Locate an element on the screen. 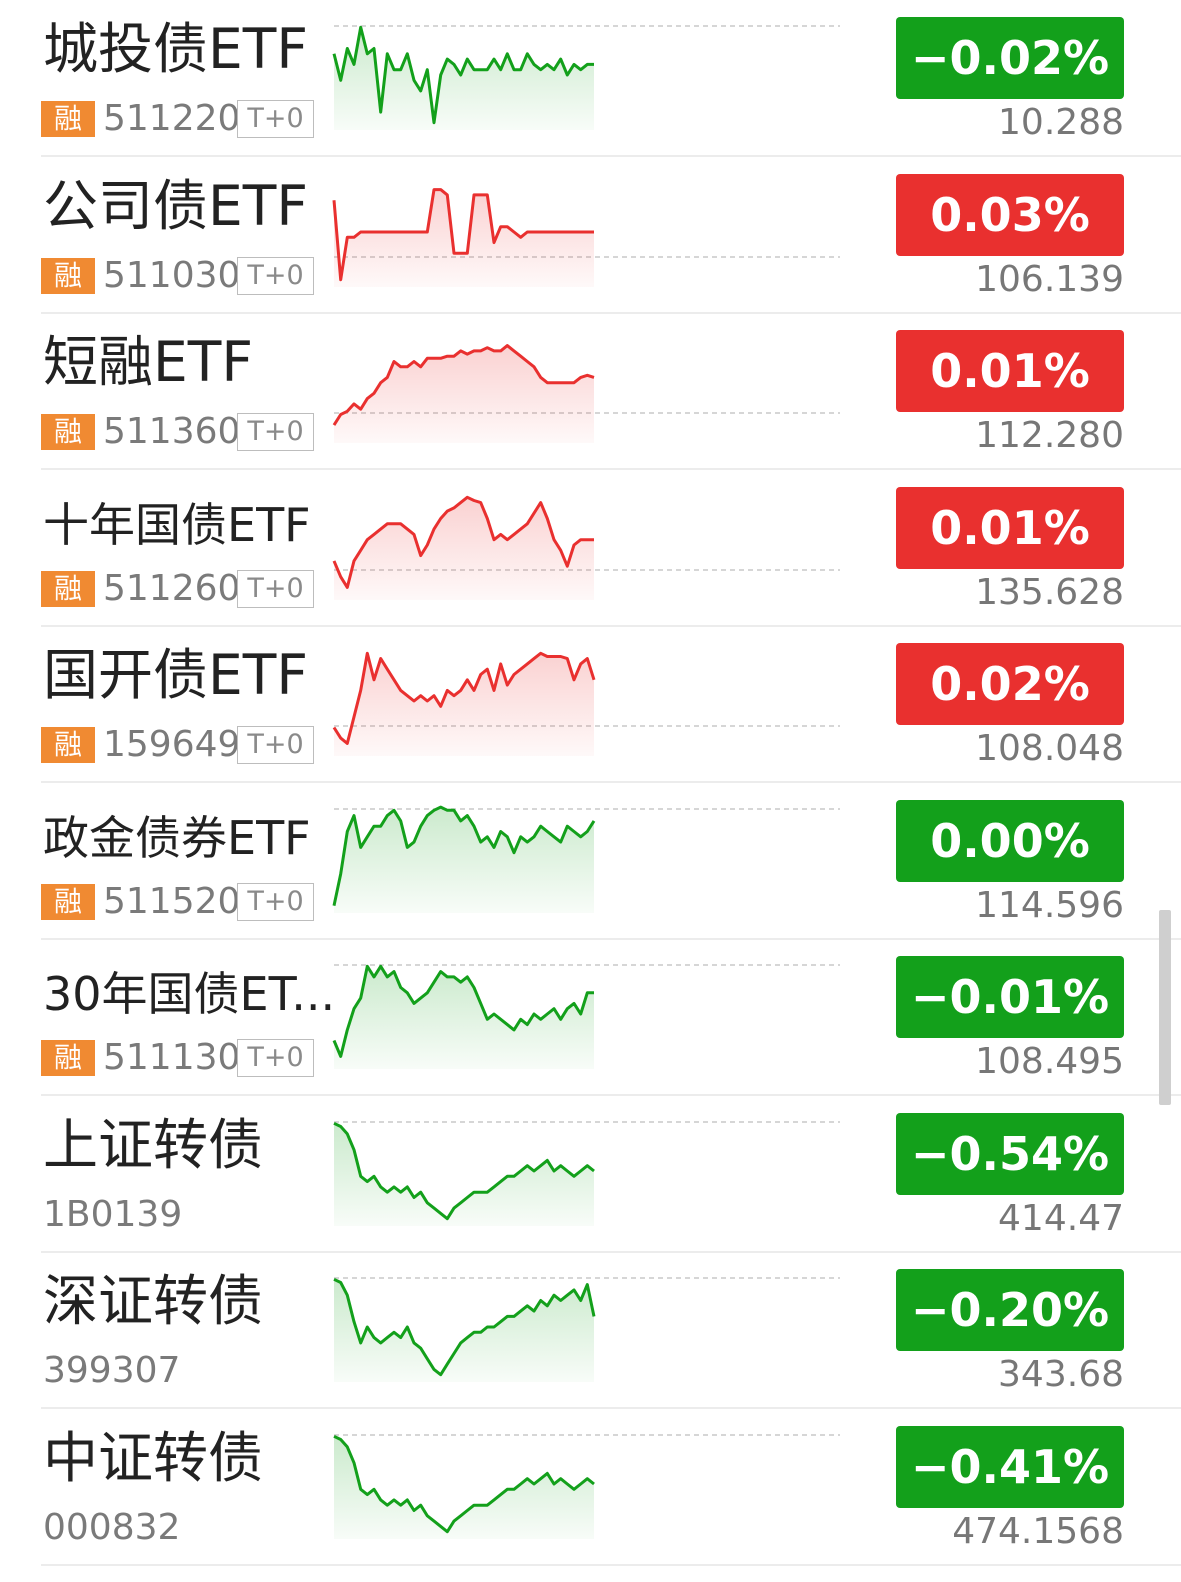  fund-code: 511360 is located at coordinates (172, 431).